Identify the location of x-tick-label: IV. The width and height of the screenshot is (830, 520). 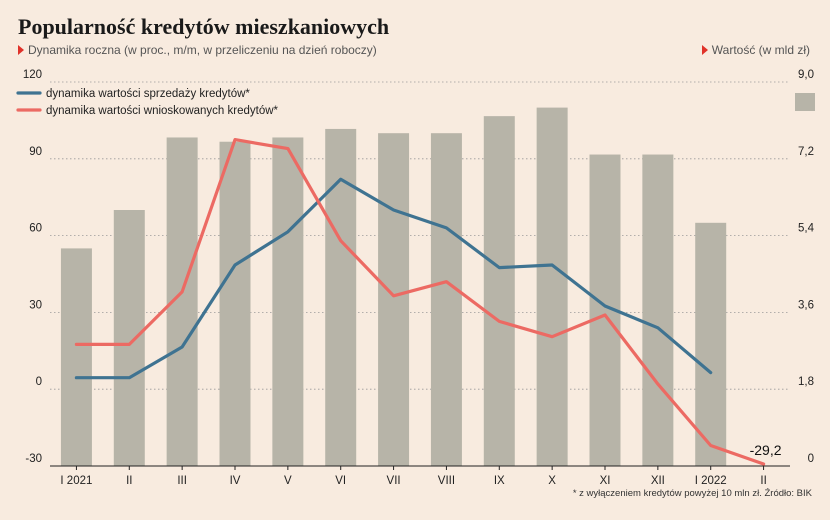
(235, 481).